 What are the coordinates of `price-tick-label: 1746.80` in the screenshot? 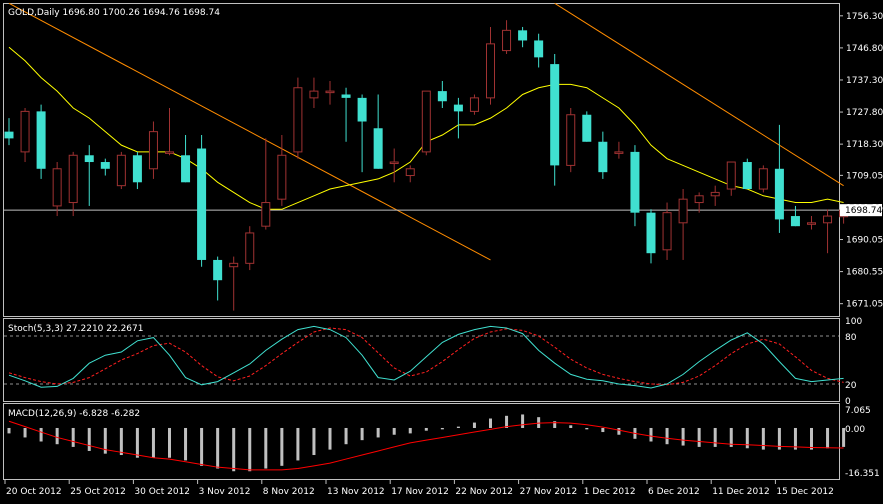 It's located at (864, 49).